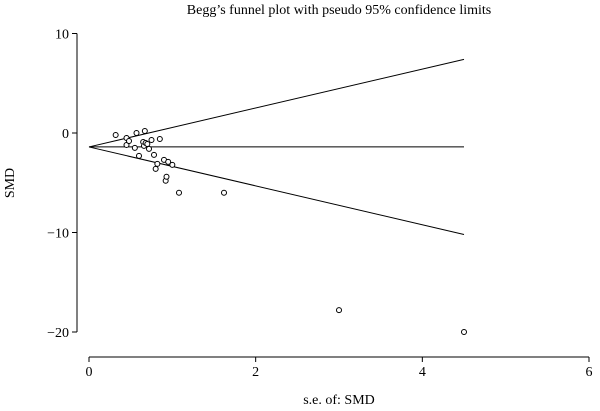 Image resolution: width=600 pixels, height=411 pixels. What do you see at coordinates (62, 35) in the screenshot?
I see `y-tick-label: 10` at bounding box center [62, 35].